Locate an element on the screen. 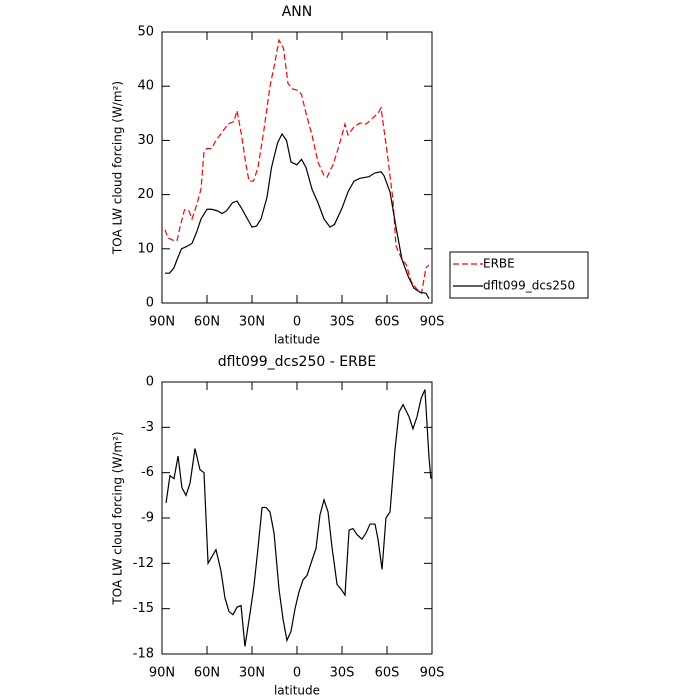 This screenshot has height=700, width=700. y-tick-label: -15 is located at coordinates (143, 608).